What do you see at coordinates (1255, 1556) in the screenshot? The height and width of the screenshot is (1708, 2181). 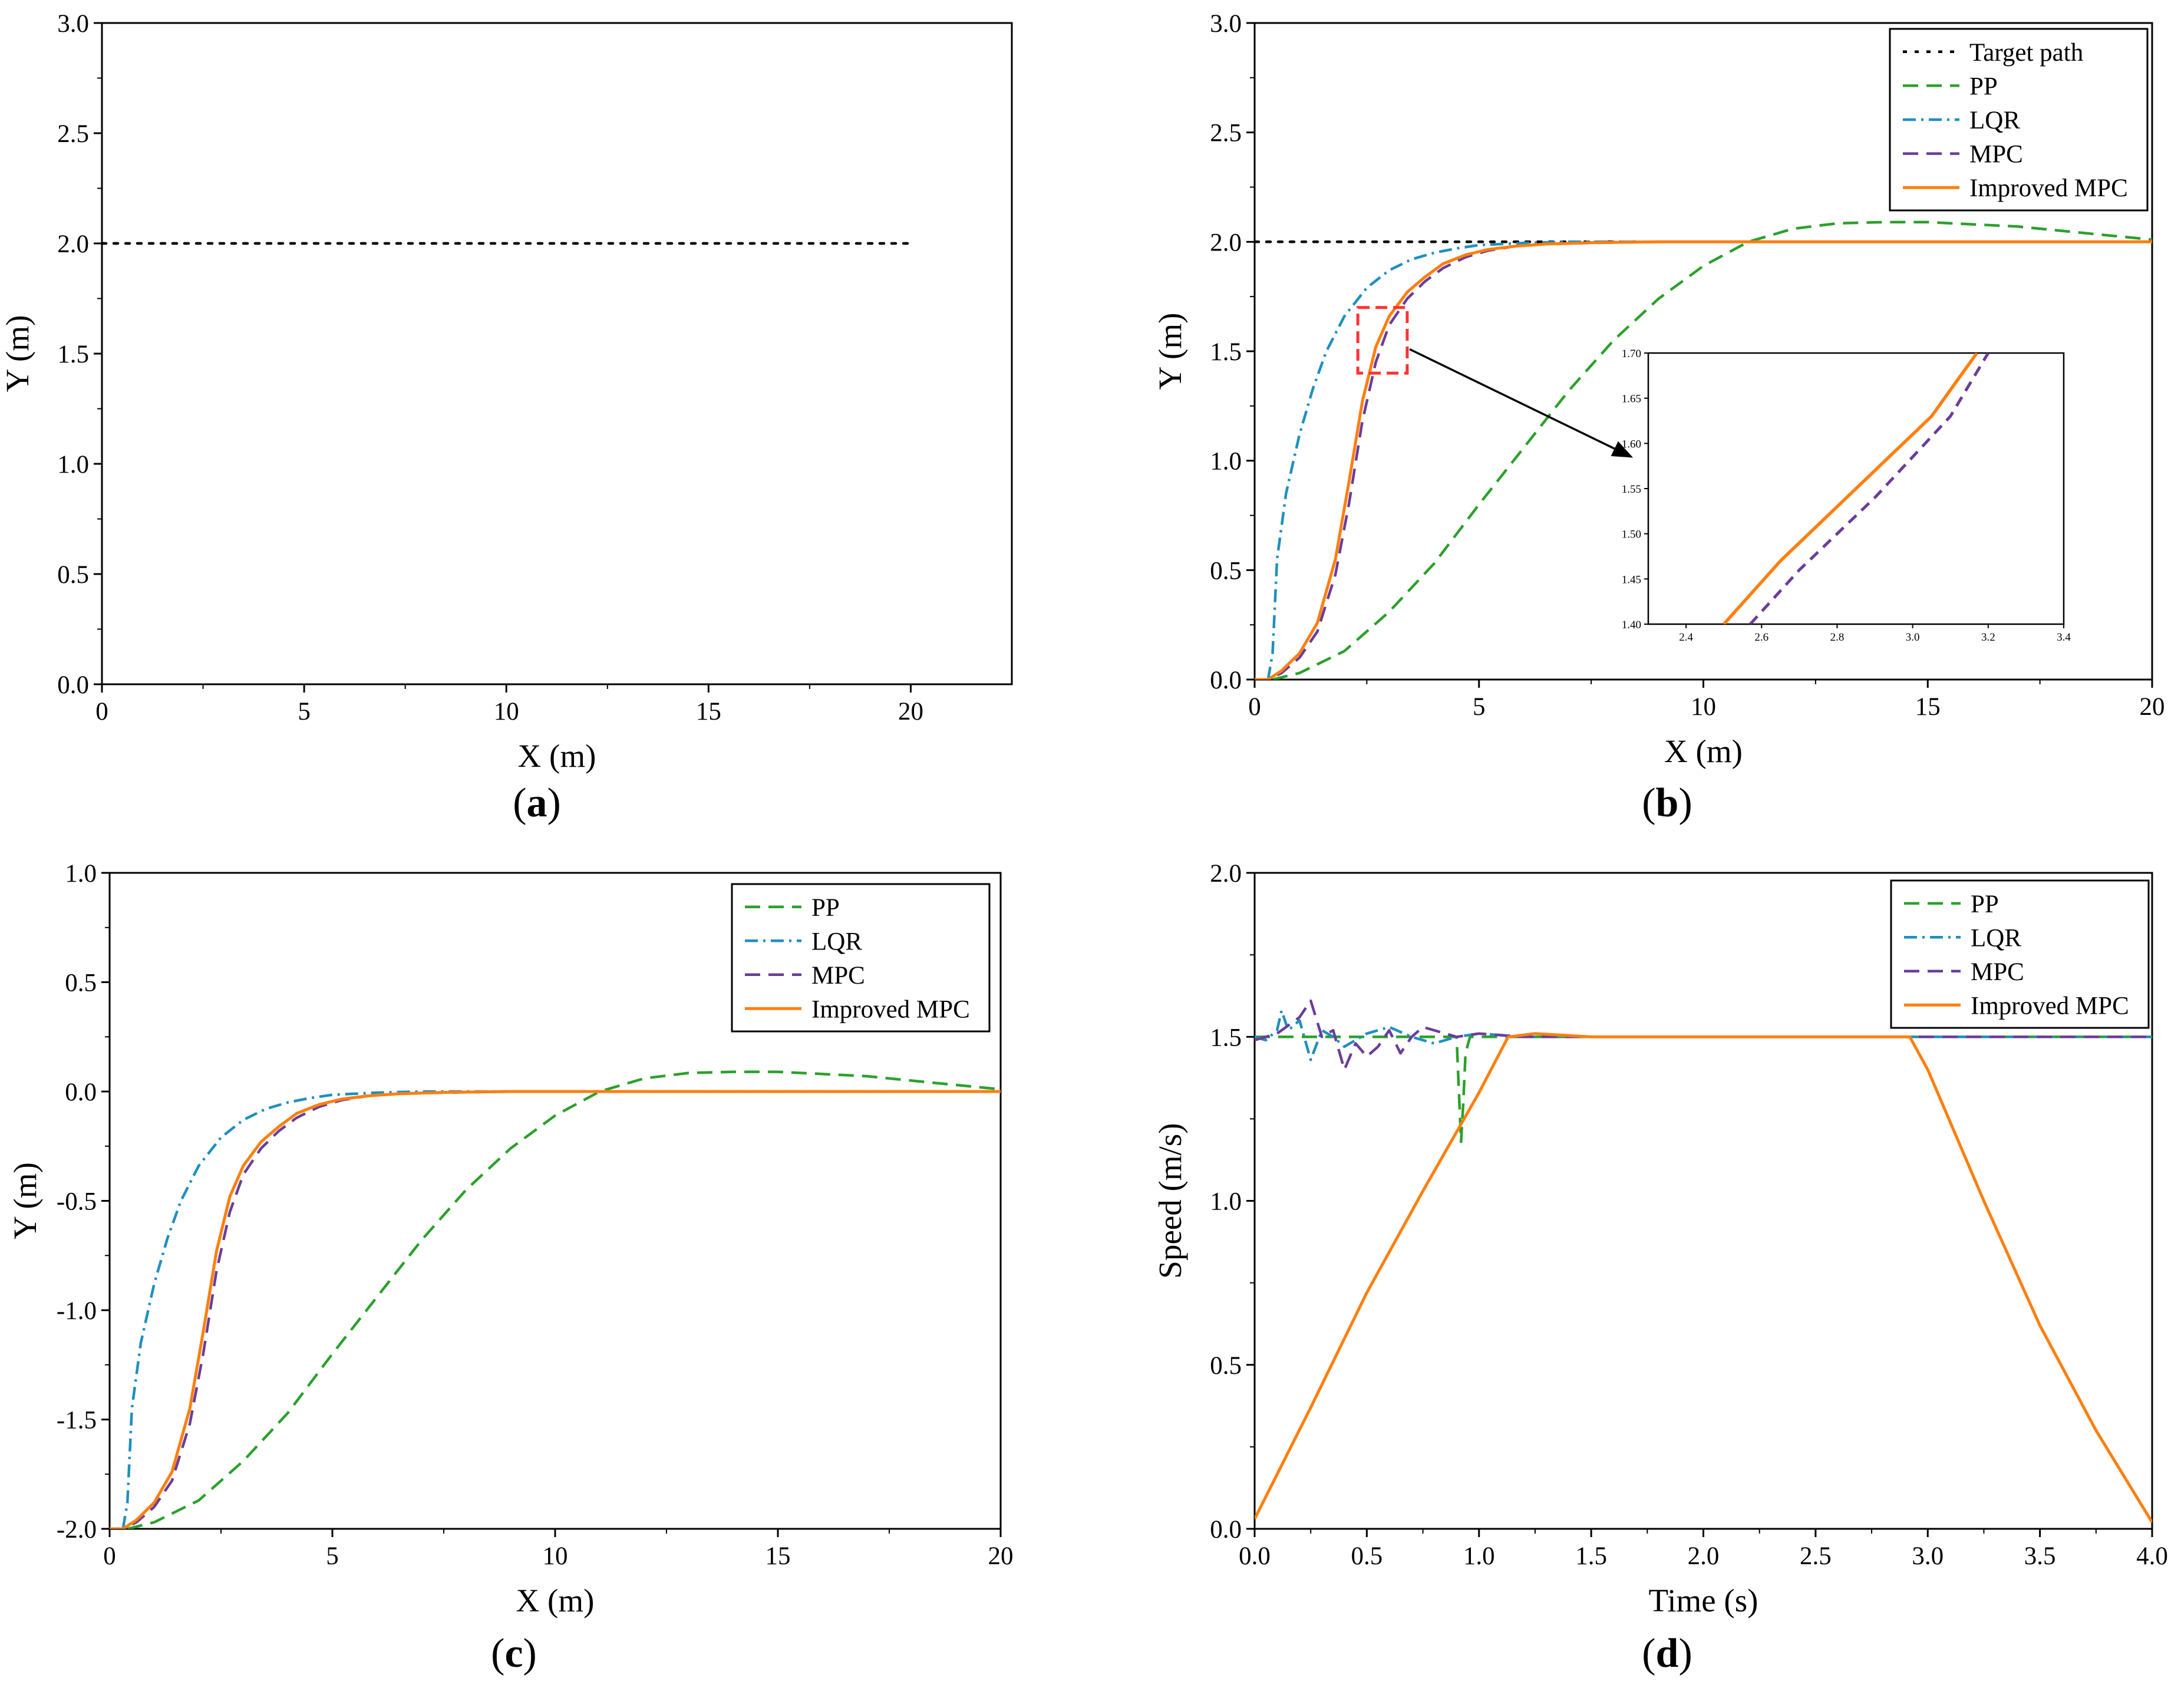 I see `x-tick-label: 0.0` at bounding box center [1255, 1556].